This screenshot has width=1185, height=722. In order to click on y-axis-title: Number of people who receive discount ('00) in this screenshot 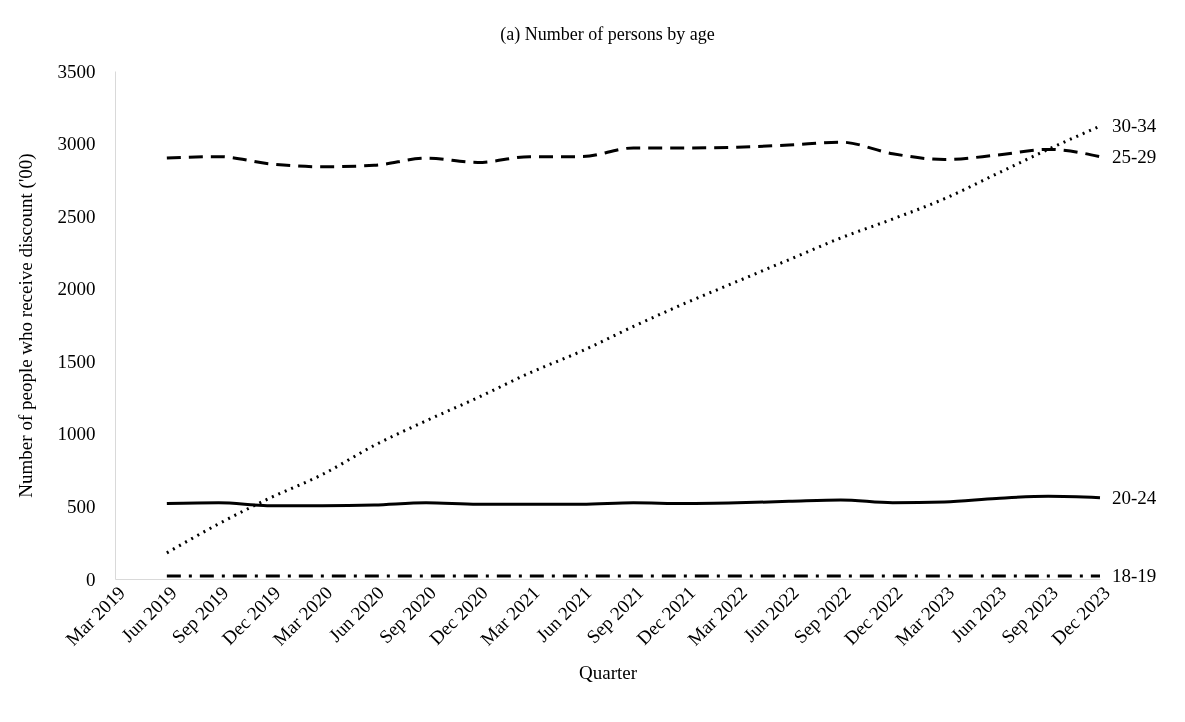, I will do `click(25, 325)`.